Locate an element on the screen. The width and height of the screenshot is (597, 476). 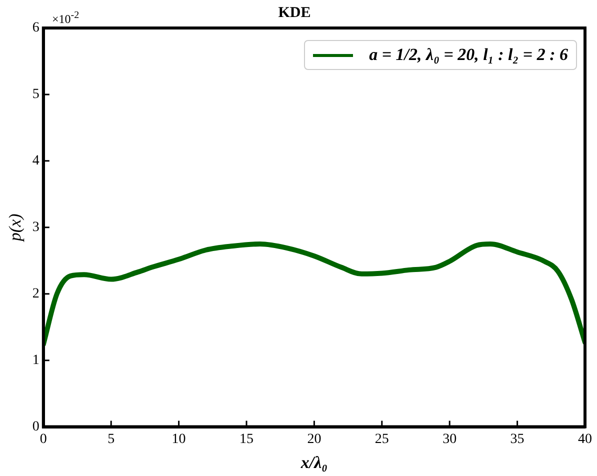
x-tick-label: 30 is located at coordinates (449, 439).